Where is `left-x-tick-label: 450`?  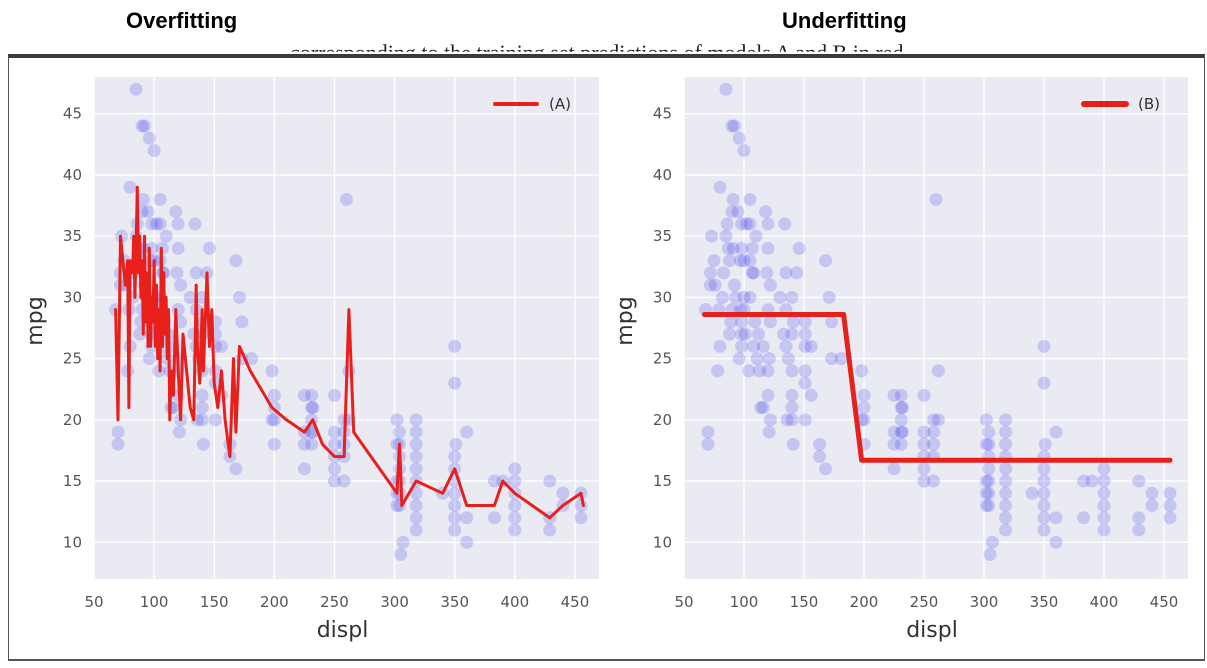 left-x-tick-label: 450 is located at coordinates (575, 602).